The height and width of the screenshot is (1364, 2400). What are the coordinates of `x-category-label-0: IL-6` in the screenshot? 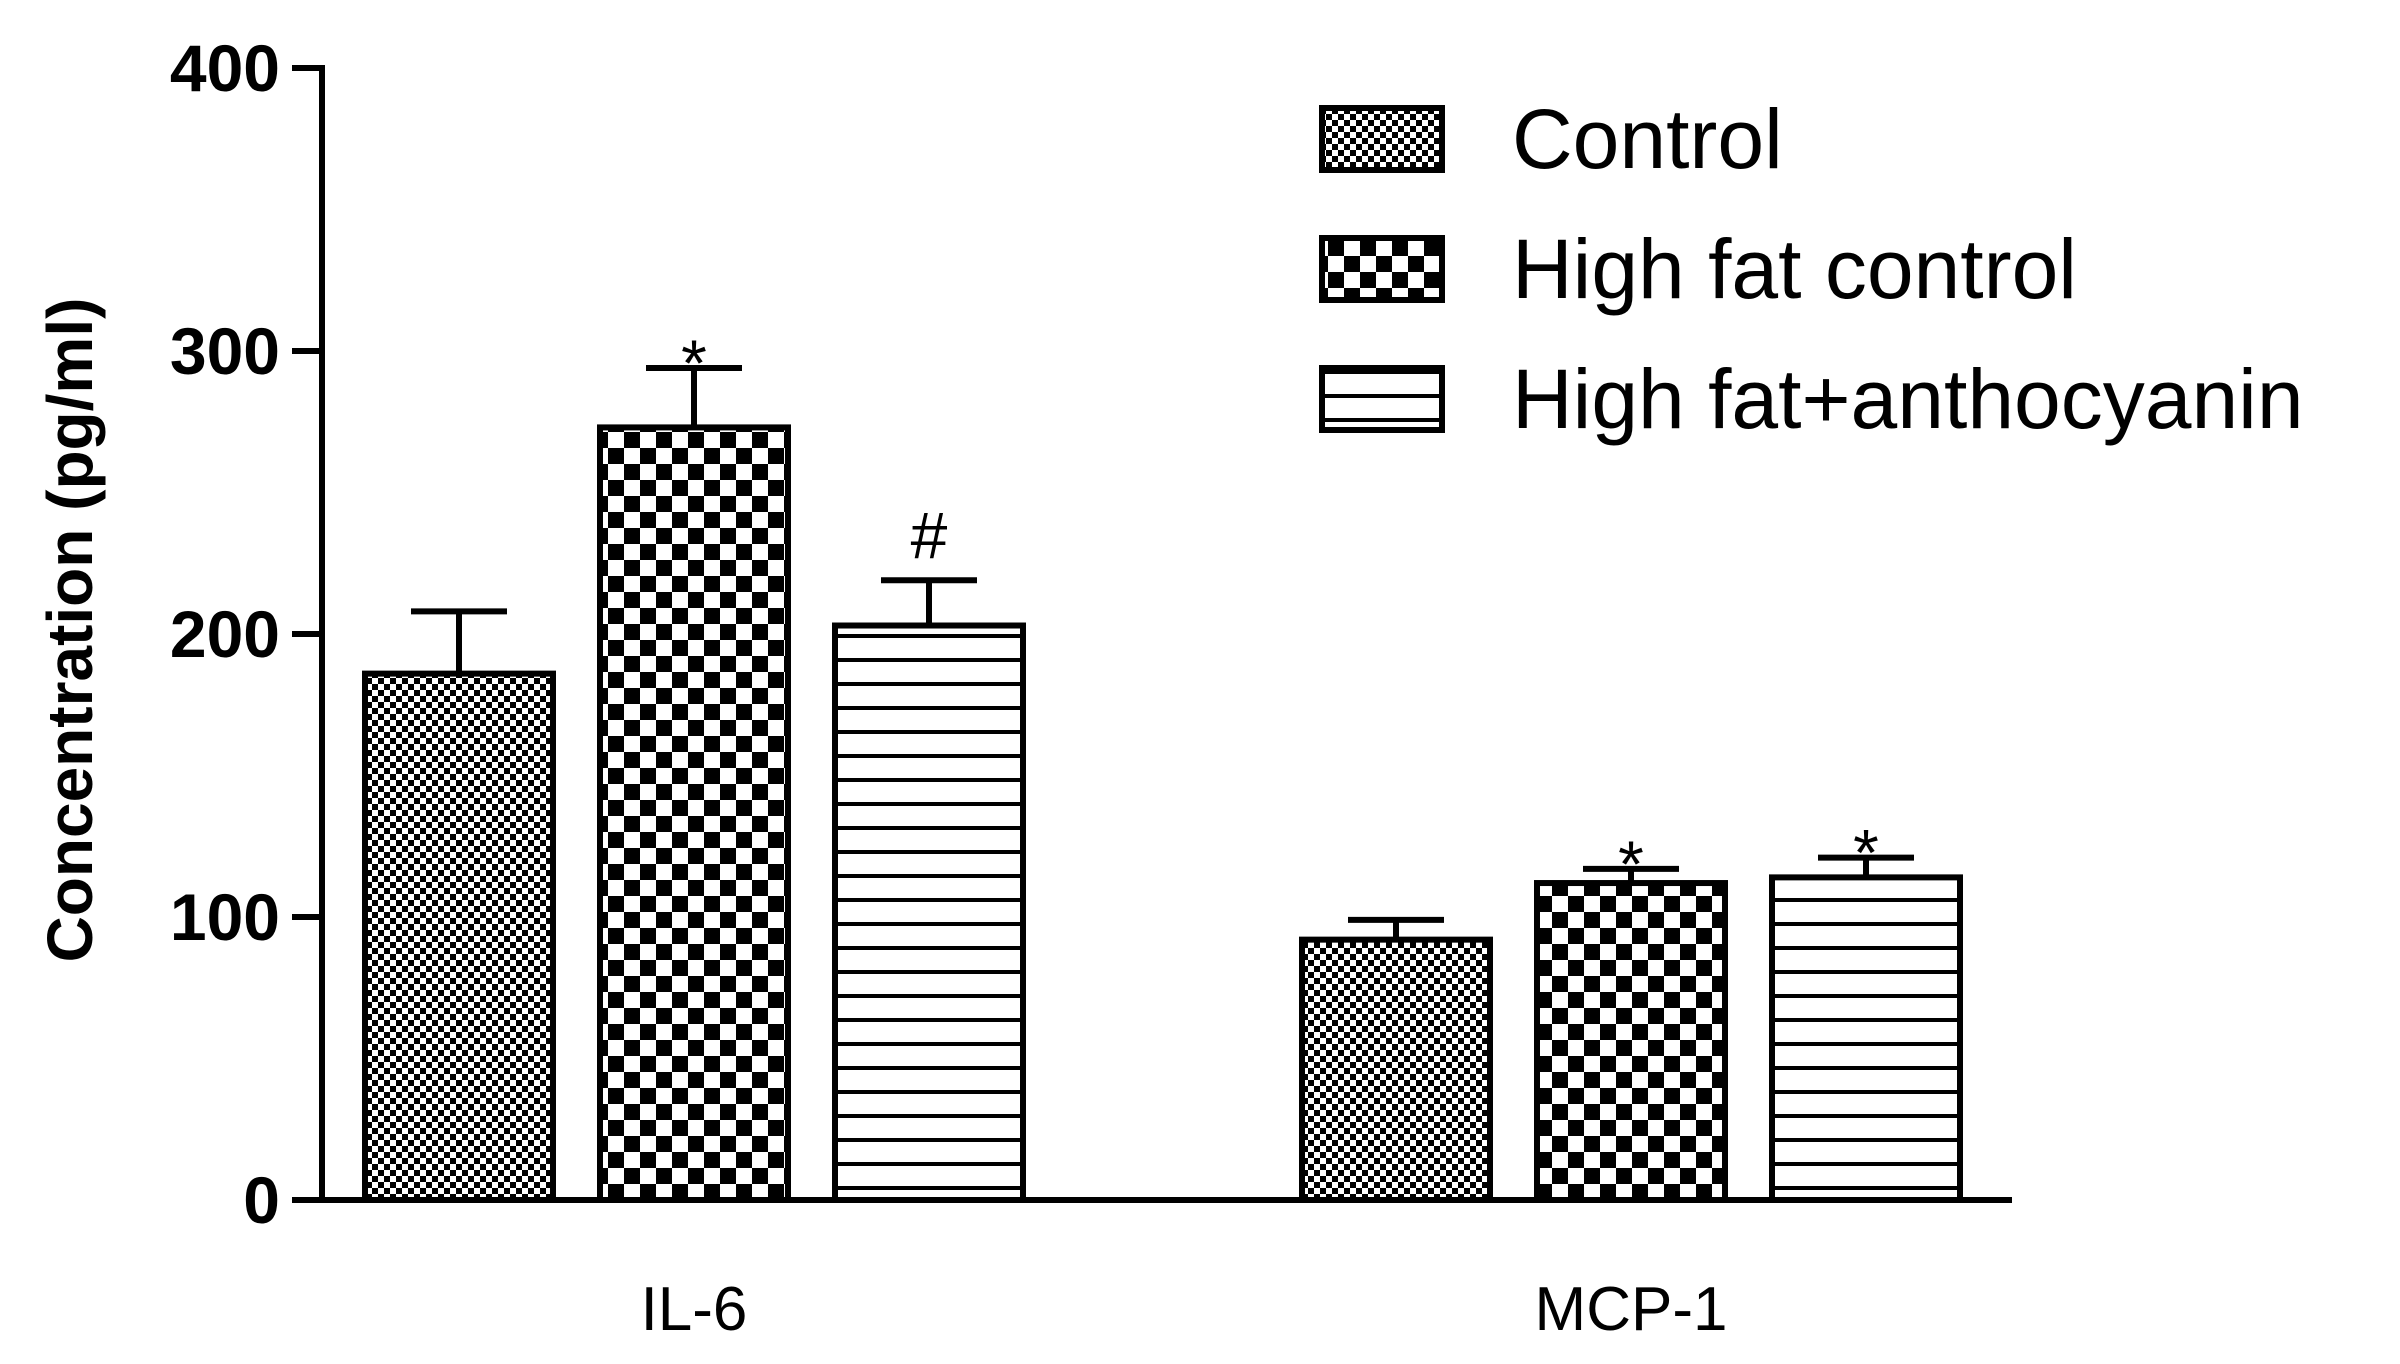 It's located at (694, 1309).